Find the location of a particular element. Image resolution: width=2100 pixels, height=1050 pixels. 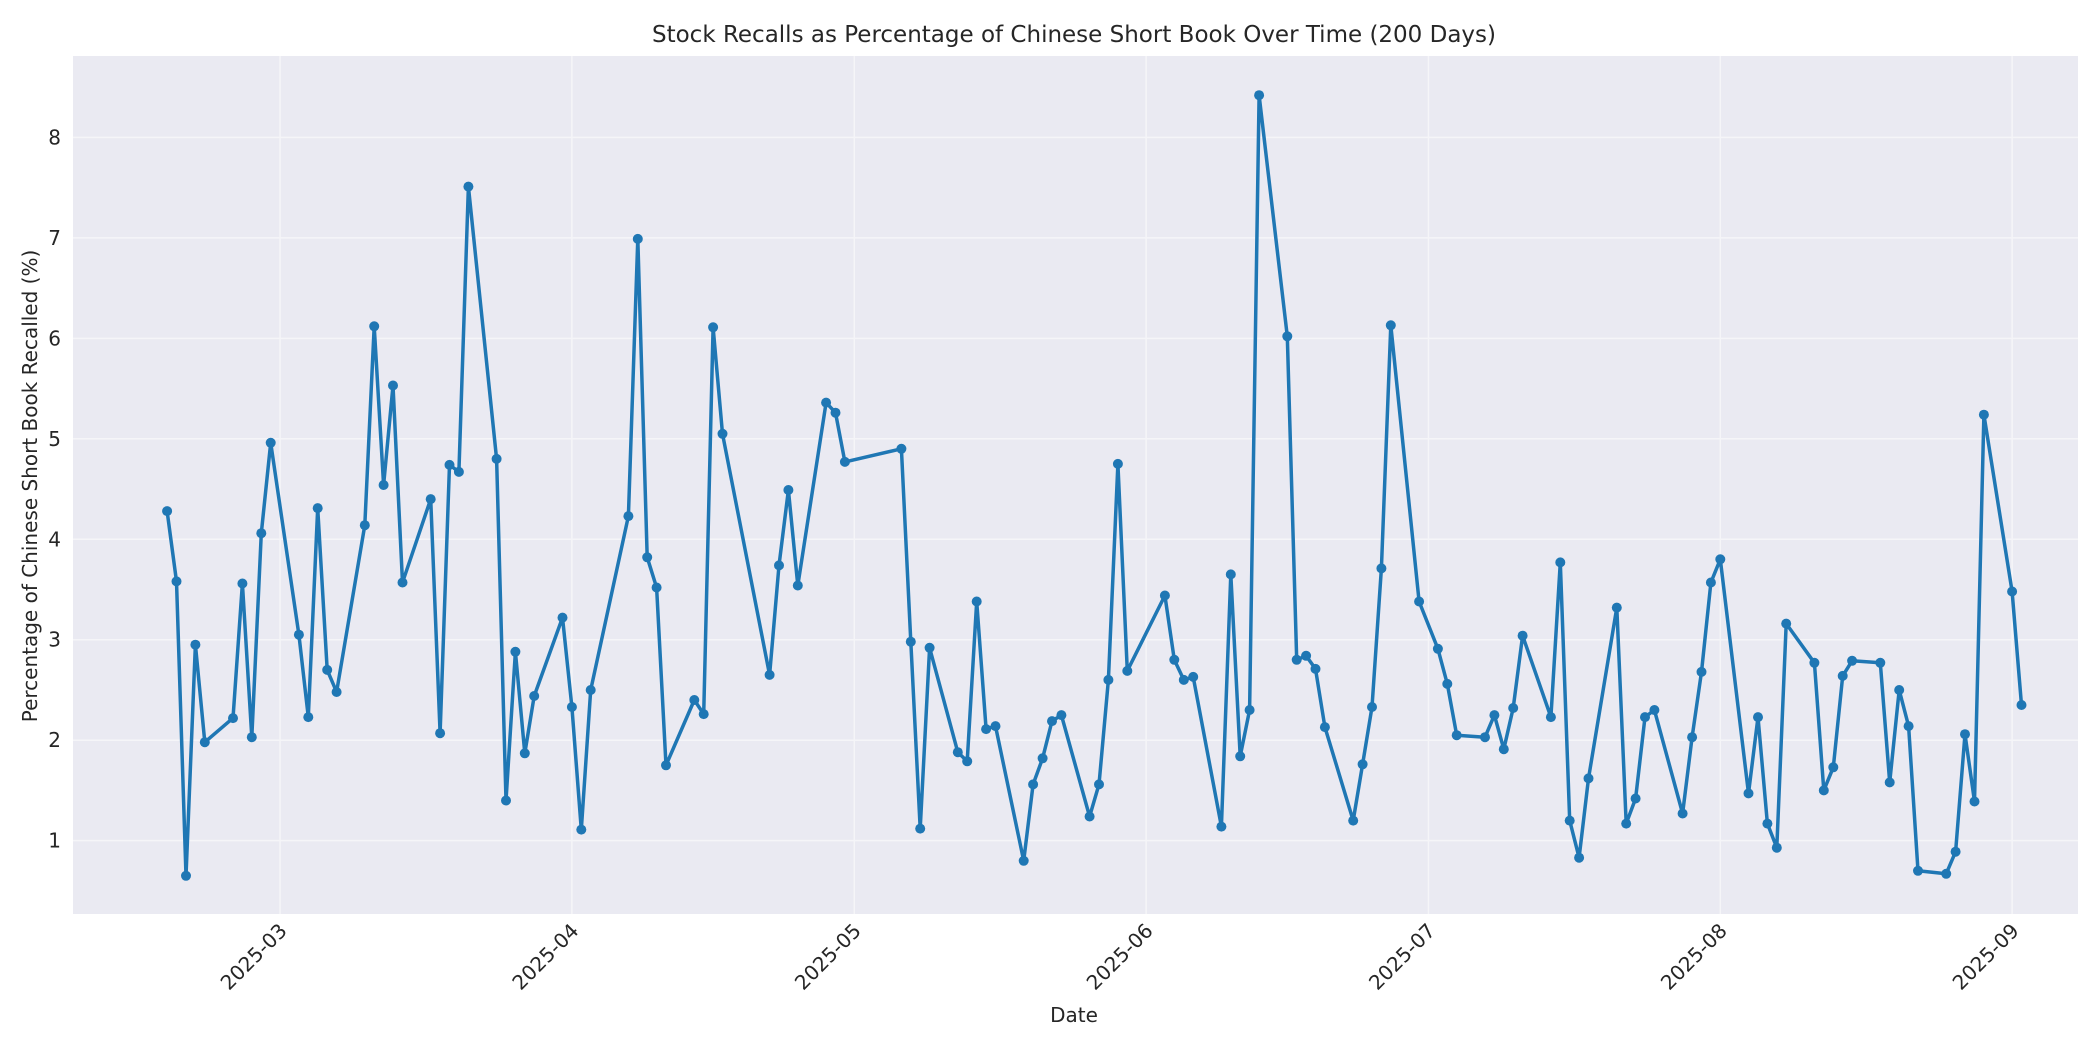

y-tick-label: 7 is located at coordinates (54, 238).